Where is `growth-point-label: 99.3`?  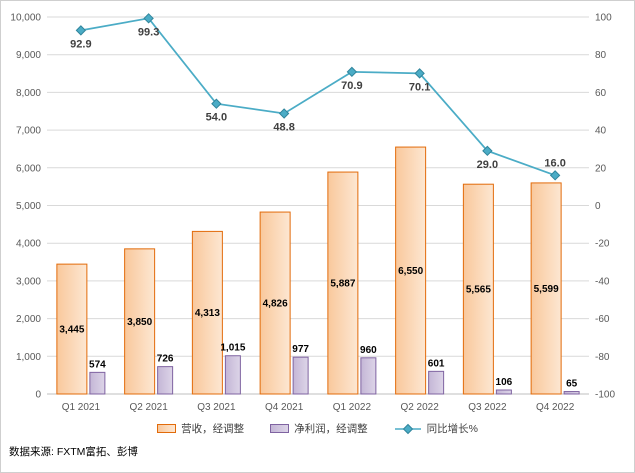 growth-point-label: 99.3 is located at coordinates (148, 32).